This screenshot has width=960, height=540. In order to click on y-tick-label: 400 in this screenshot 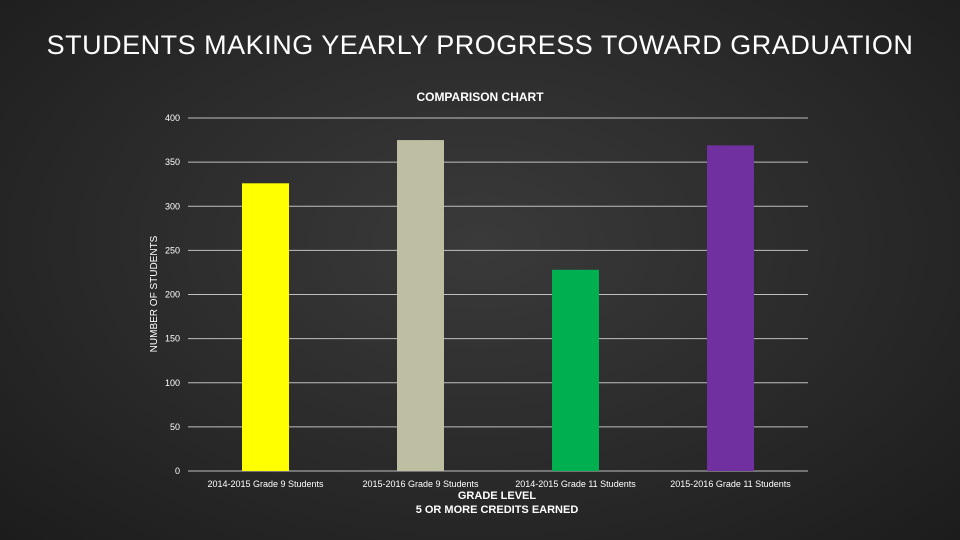, I will do `click(172, 118)`.